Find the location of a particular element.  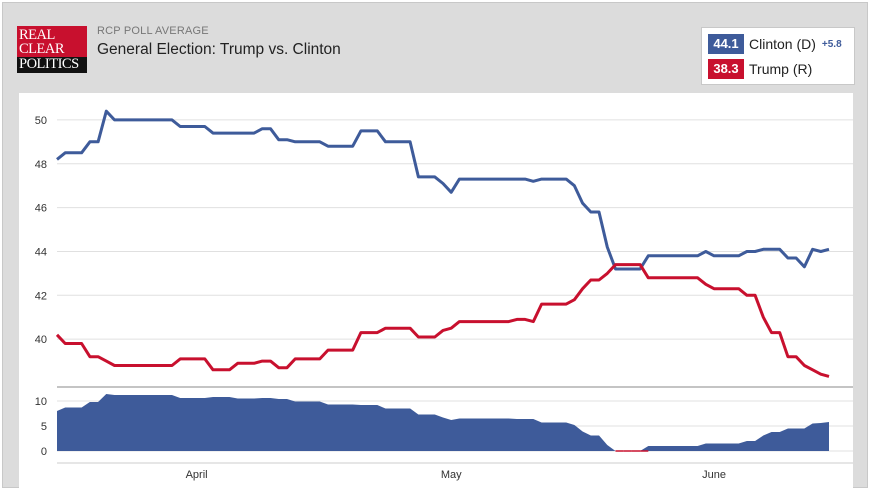

legend: 44.1 Clinton (D) +5.8 38.3 Trump (R) is located at coordinates (778, 56).